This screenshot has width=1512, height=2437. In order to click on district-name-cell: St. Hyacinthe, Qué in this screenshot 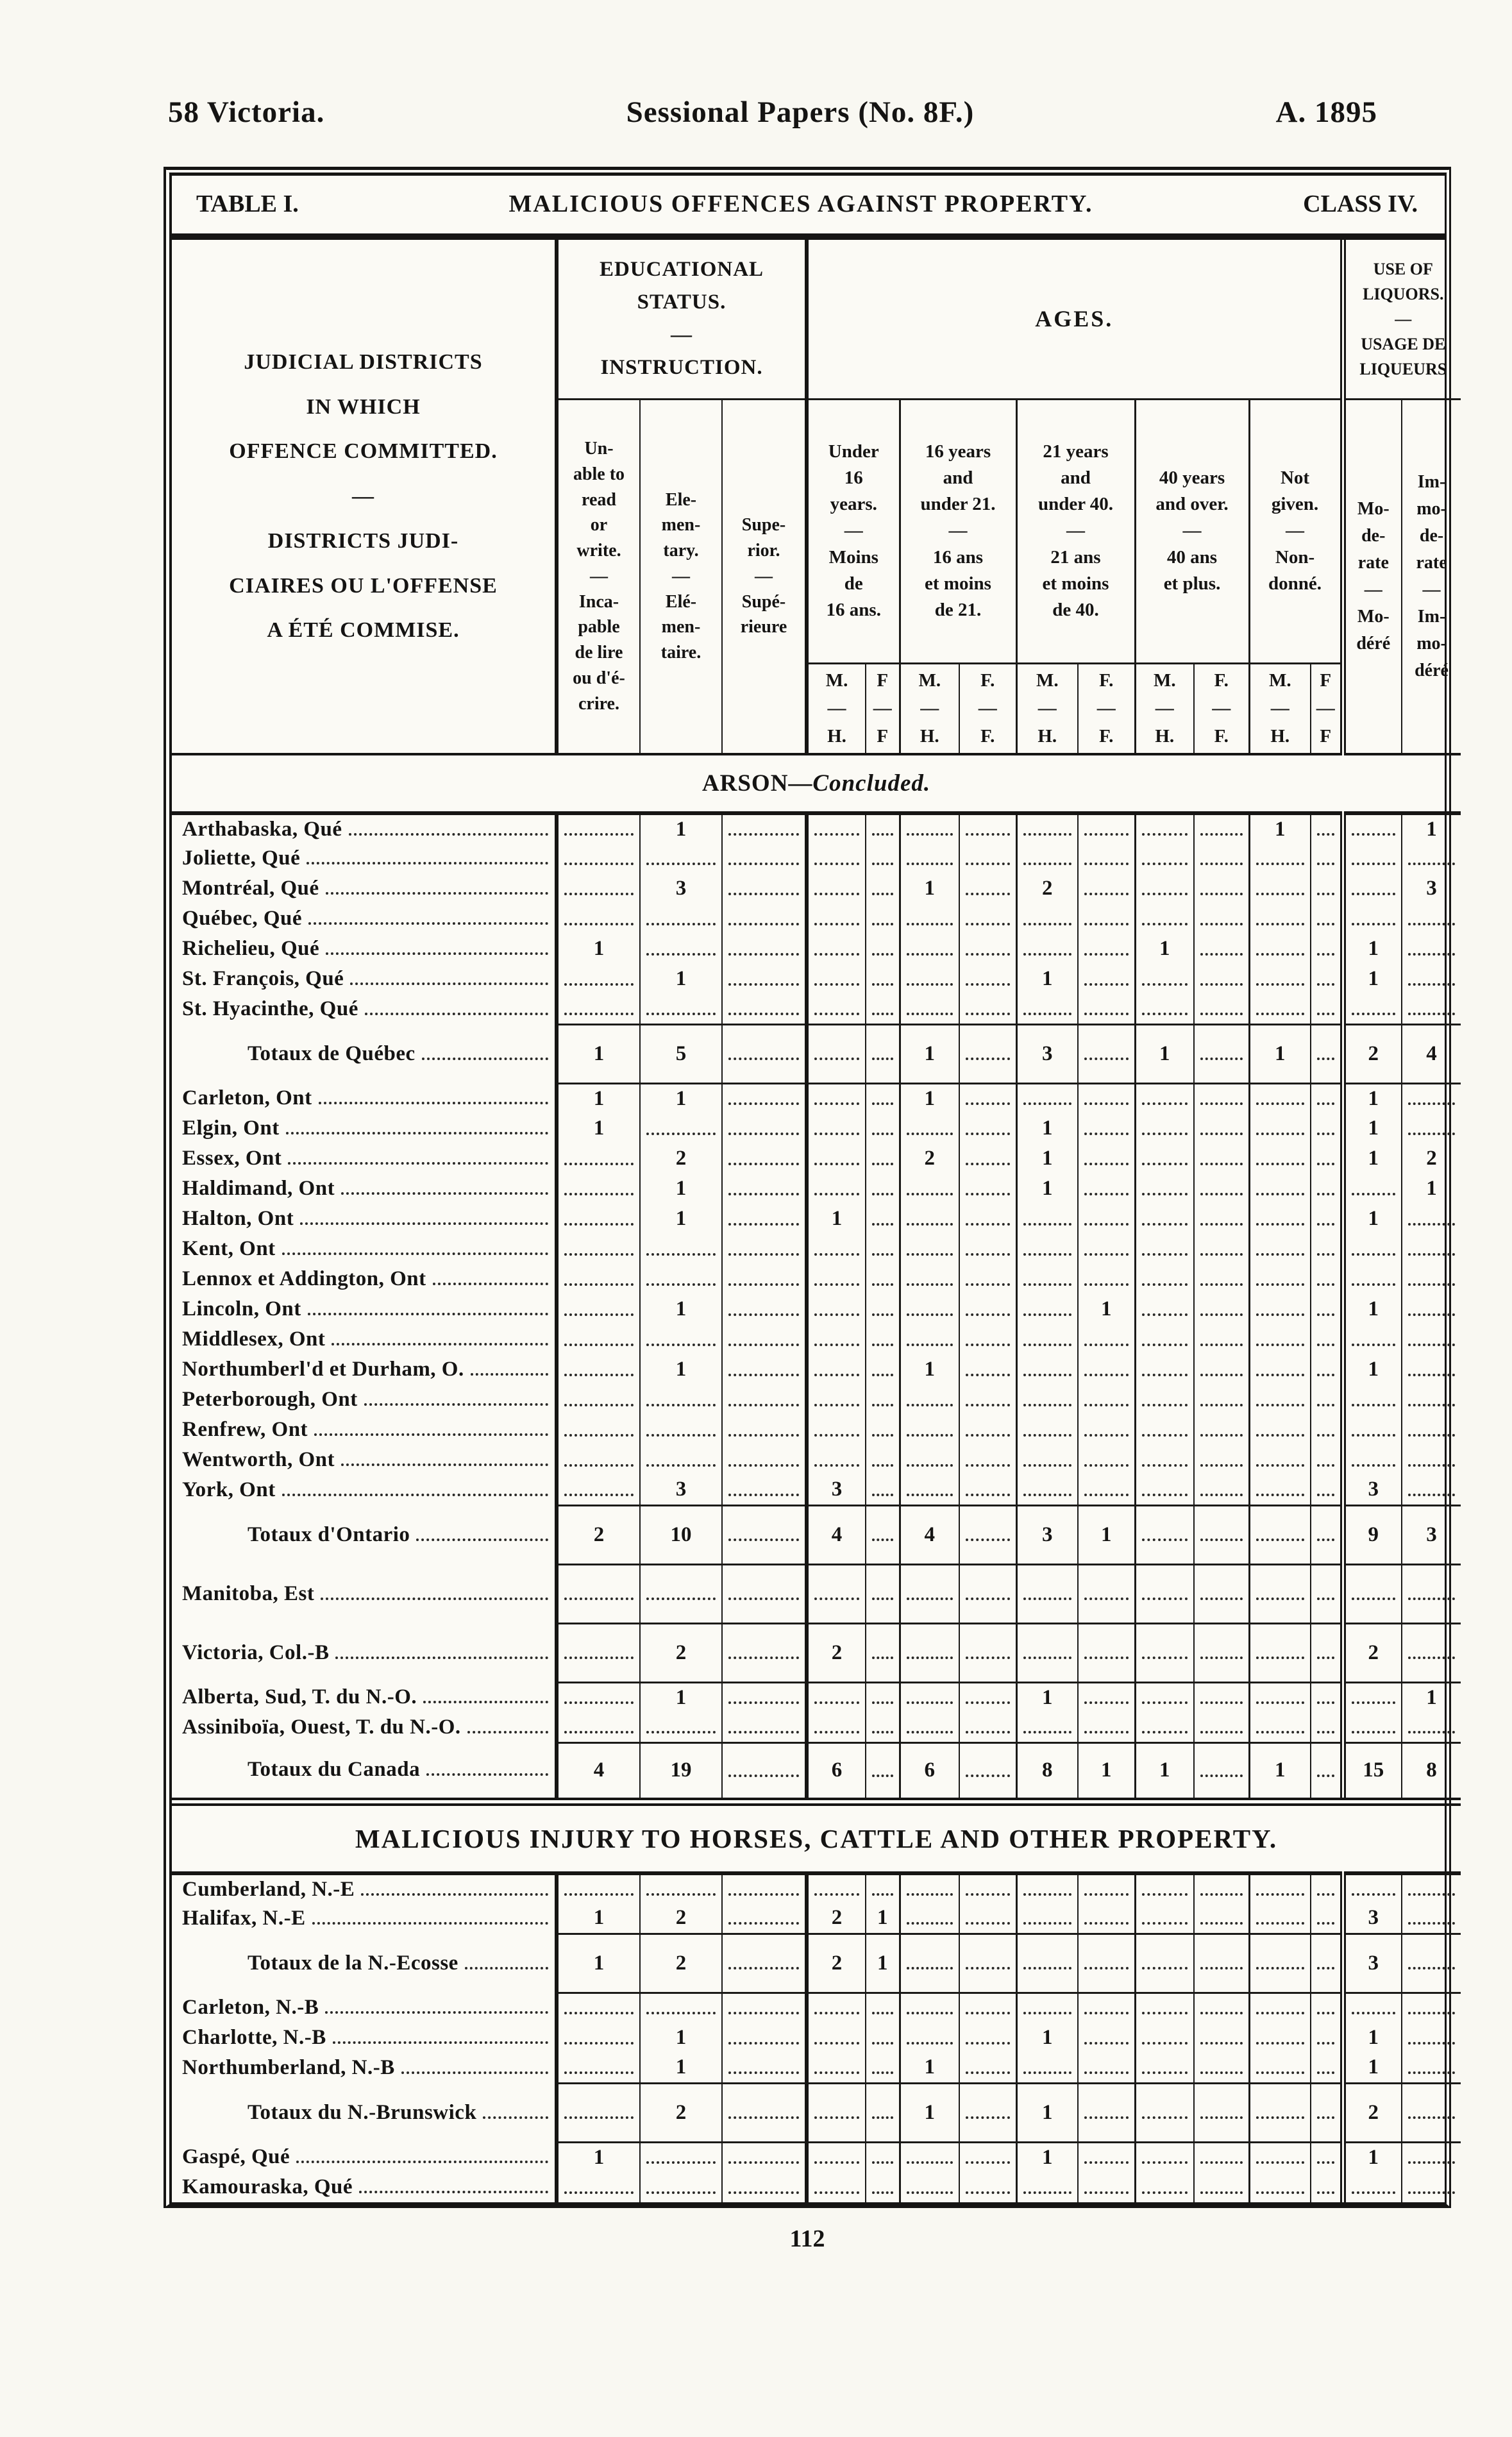, I will do `click(364, 1009)`.